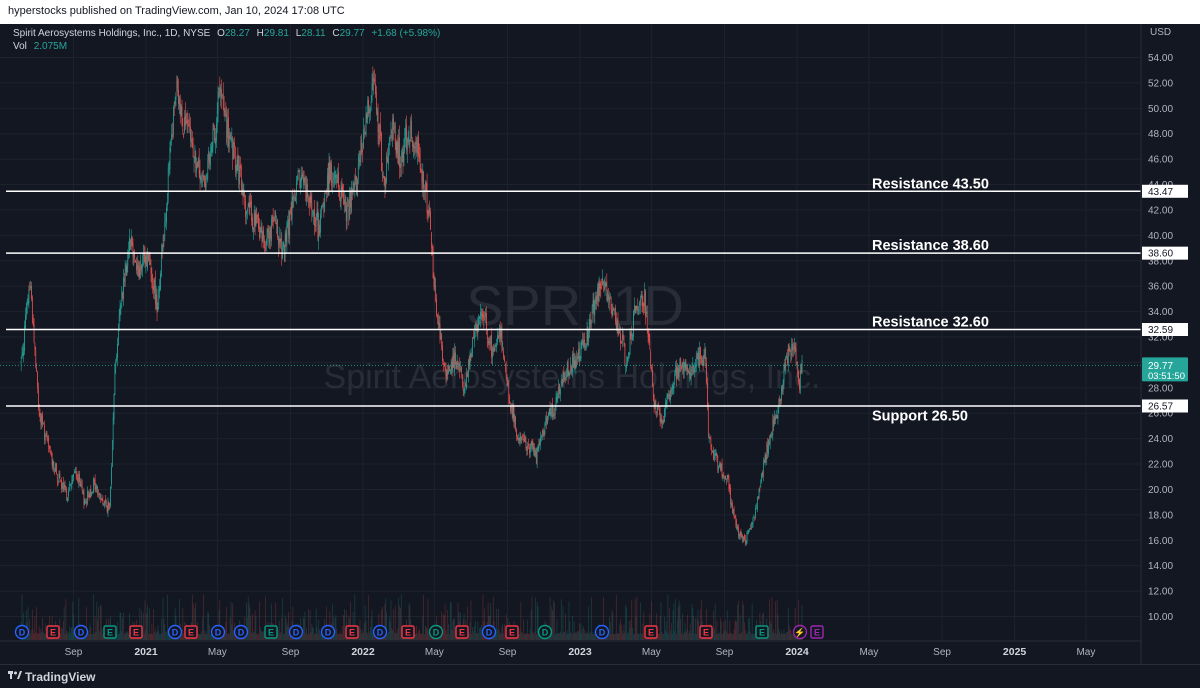 This screenshot has height=688, width=1200. I want to click on price-tick-label: 52.00, so click(1160, 83).